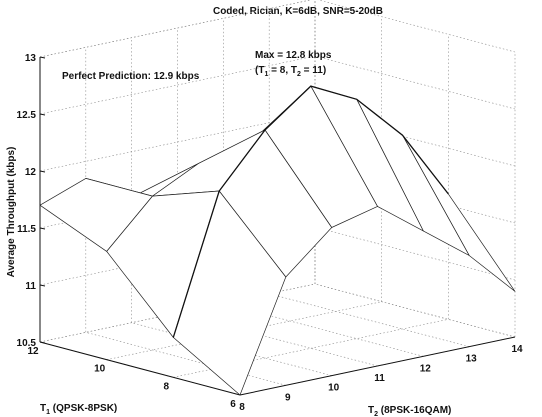 The width and height of the screenshot is (542, 417). Describe the element at coordinates (409, 411) in the screenshot. I see `y-axis-label: T2 (8PSK-16QAM)` at that location.